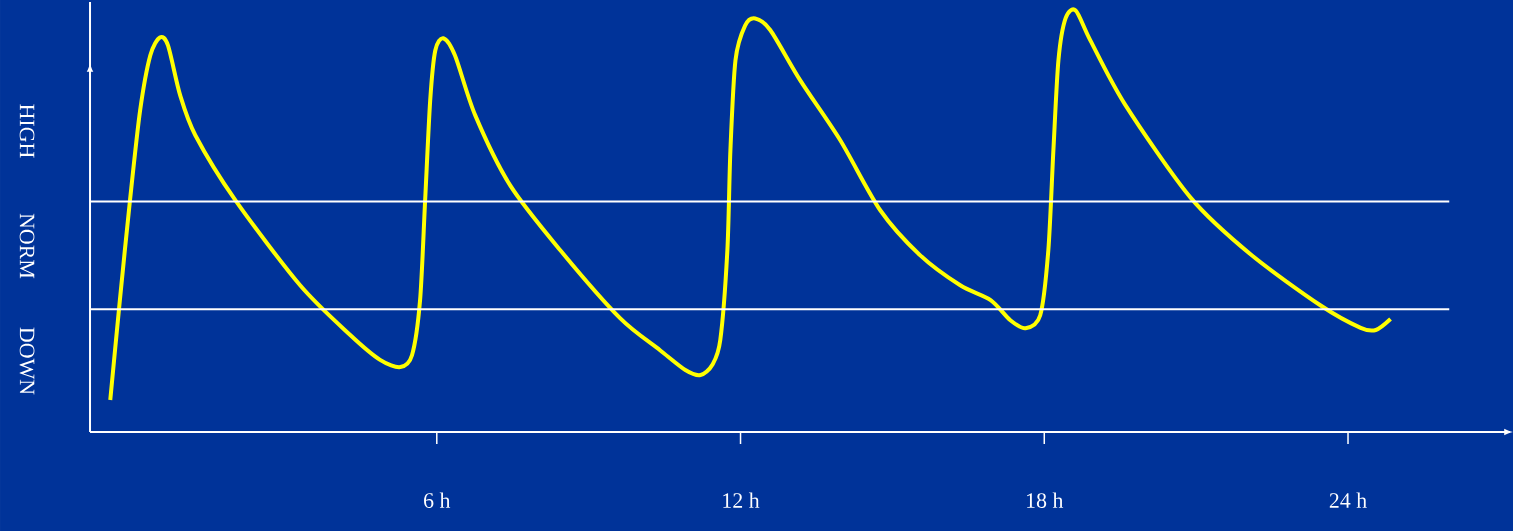 The width and height of the screenshot is (1513, 531). Describe the element at coordinates (1045, 500) in the screenshot. I see `x-tick-label: 18 h` at that location.